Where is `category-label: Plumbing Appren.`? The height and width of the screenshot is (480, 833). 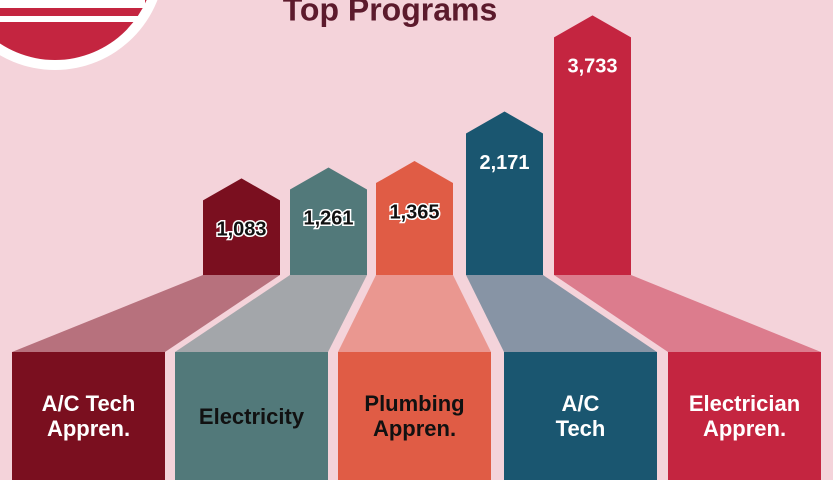
category-label: Plumbing Appren. is located at coordinates (414, 416).